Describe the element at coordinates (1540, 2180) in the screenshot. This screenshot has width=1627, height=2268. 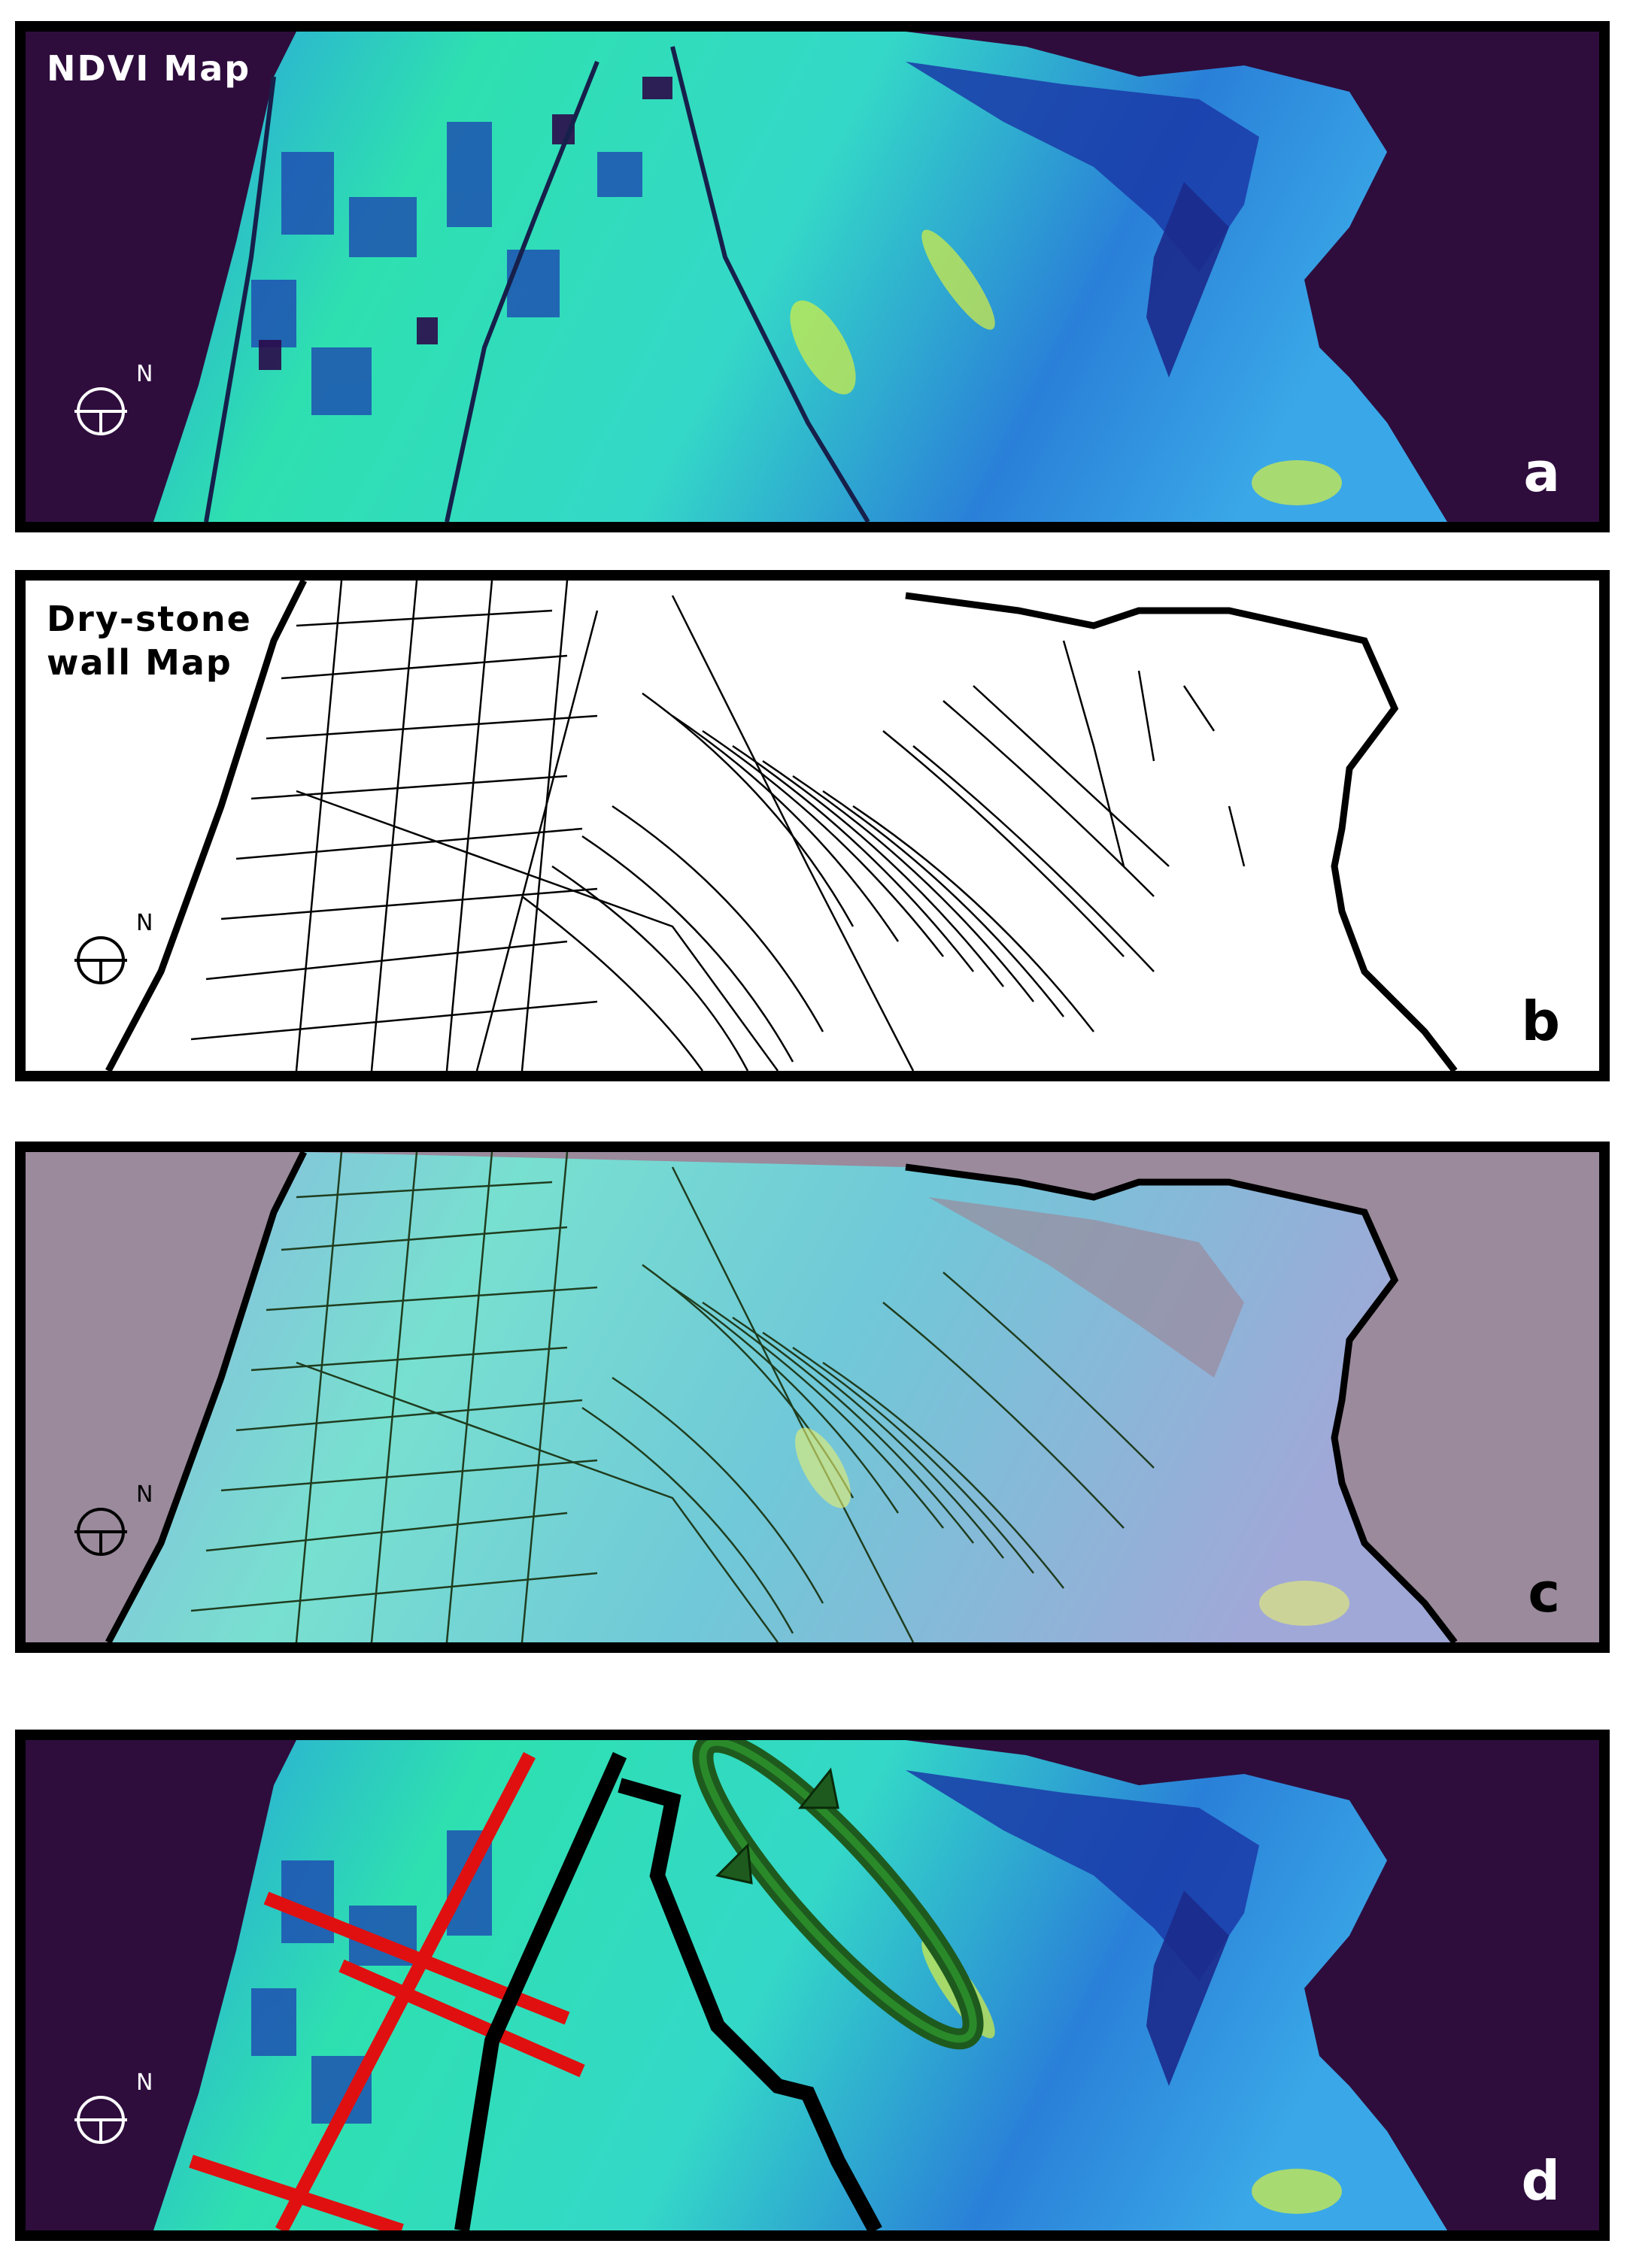
I see `panel-d-letter: d` at that location.